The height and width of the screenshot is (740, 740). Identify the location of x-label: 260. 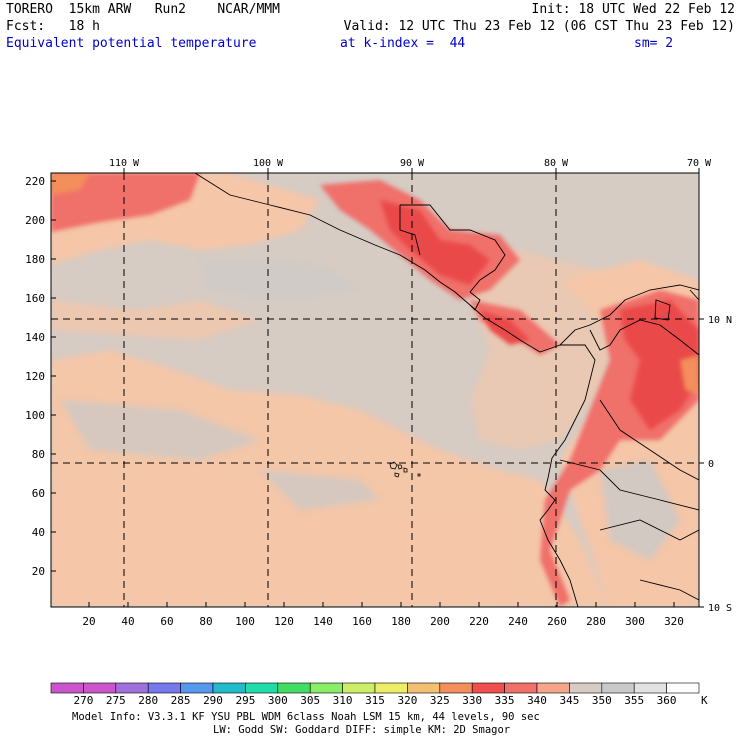
(557, 621).